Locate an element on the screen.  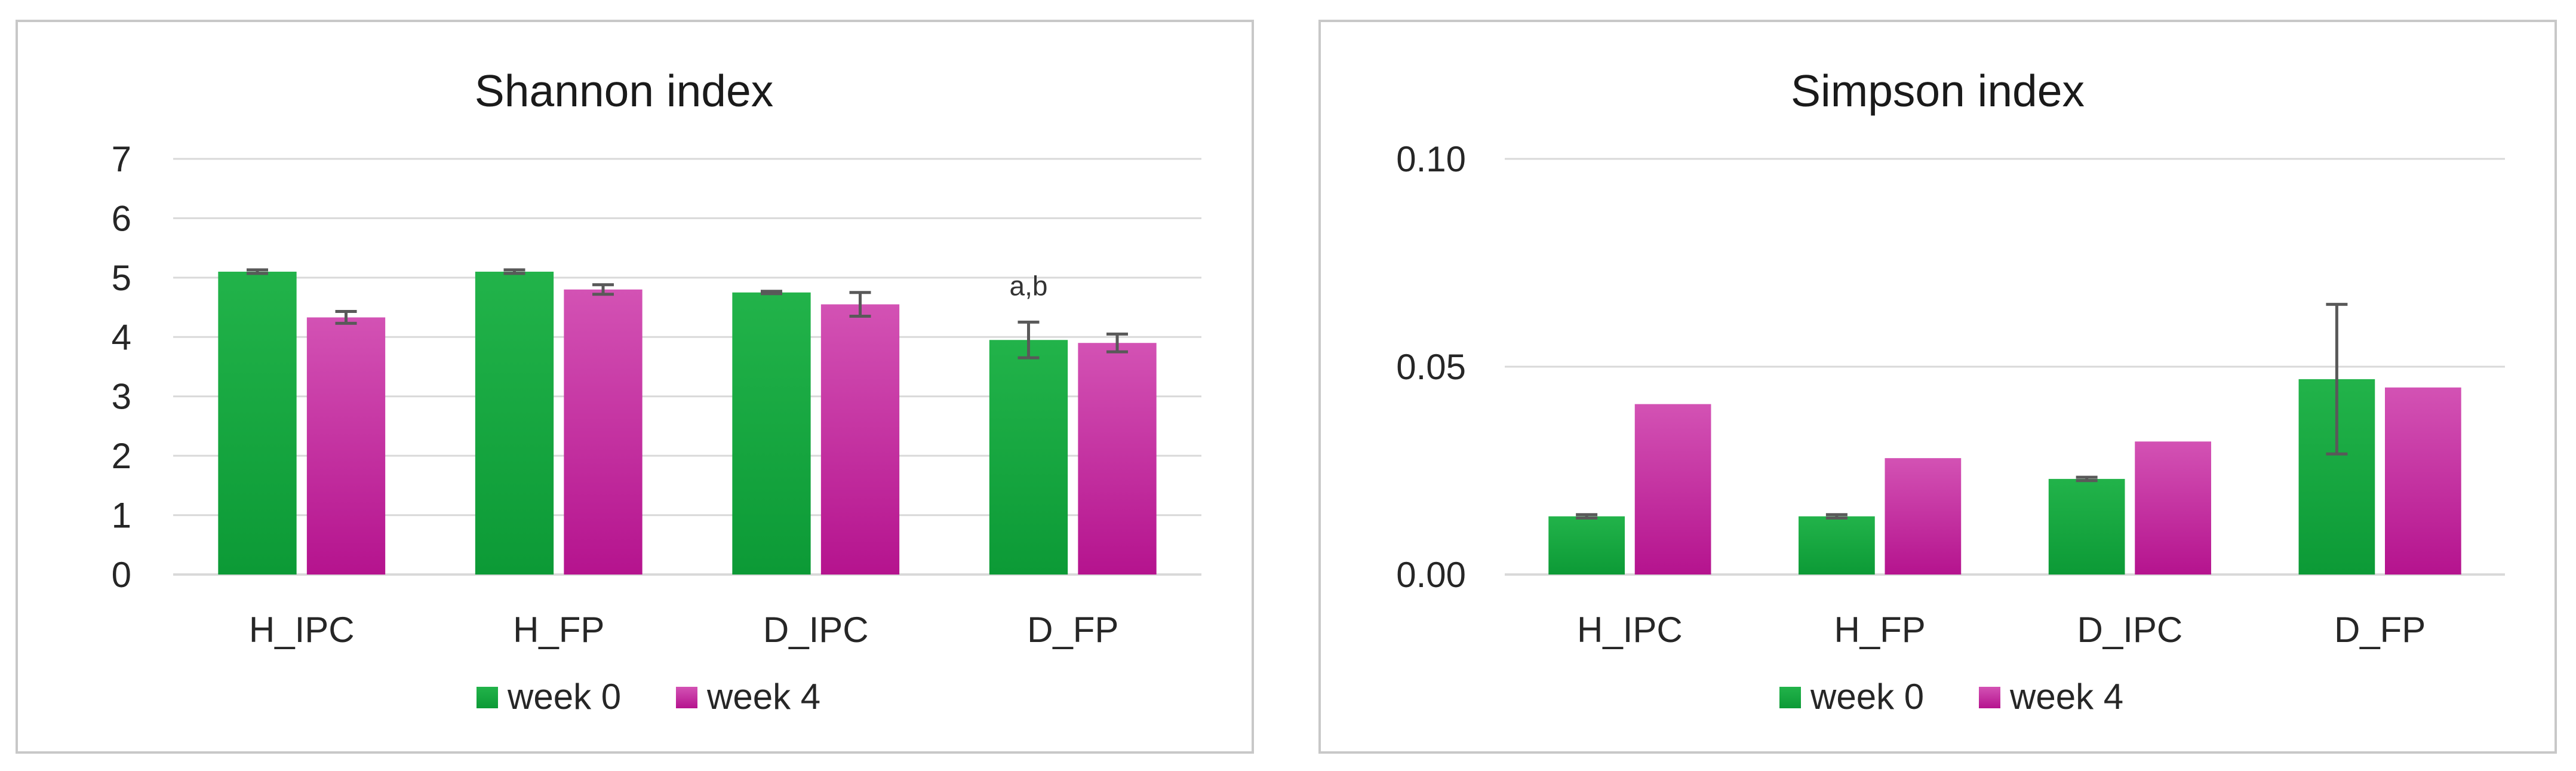
simpson-chart-title: Simpson index is located at coordinates (1938, 91).